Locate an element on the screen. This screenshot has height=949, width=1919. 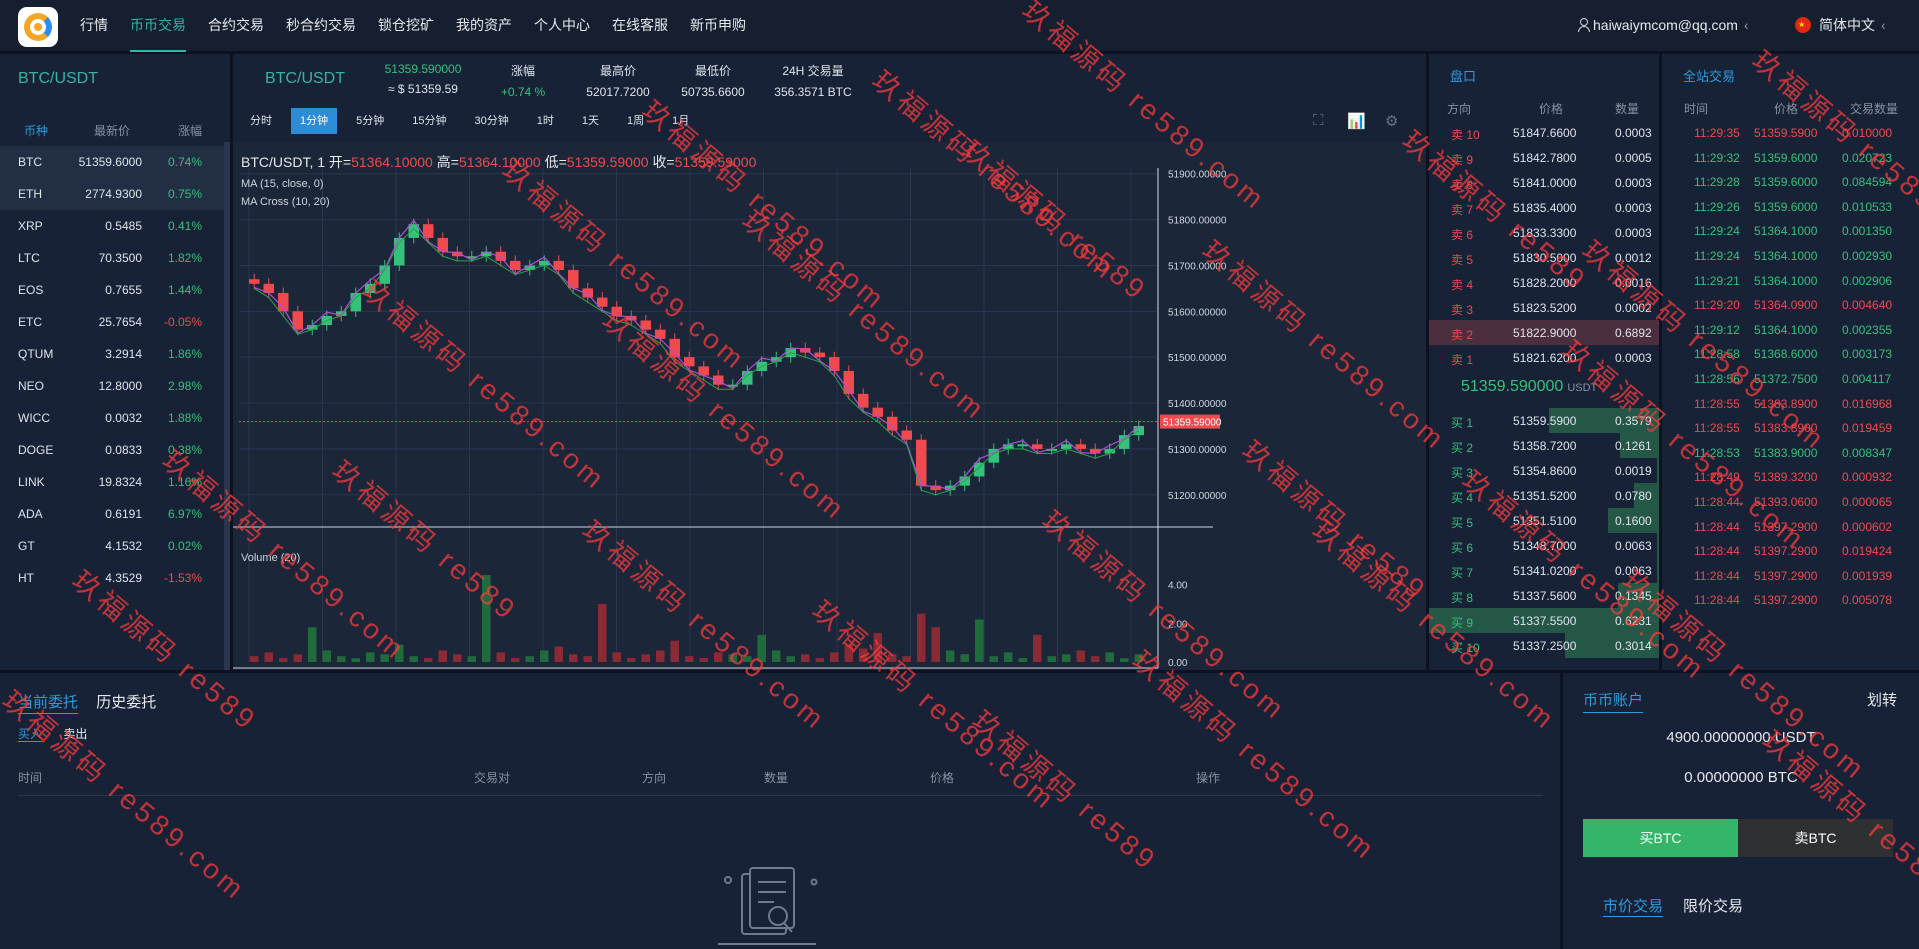
market-row-btc: BTC 51359.6000 0.74% is located at coordinates (113, 162).